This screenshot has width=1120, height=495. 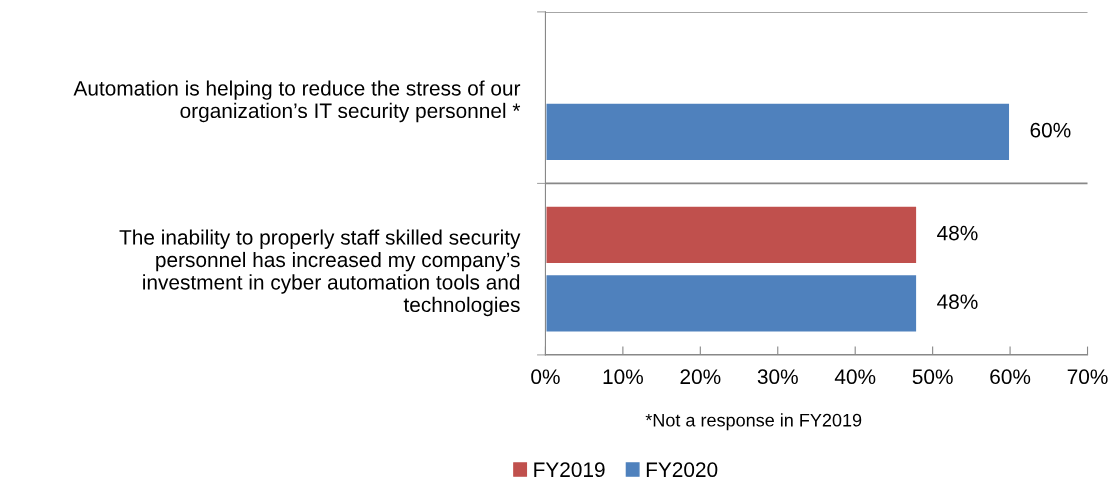 What do you see at coordinates (932, 377) in the screenshot?
I see `x-tick-label: 50%` at bounding box center [932, 377].